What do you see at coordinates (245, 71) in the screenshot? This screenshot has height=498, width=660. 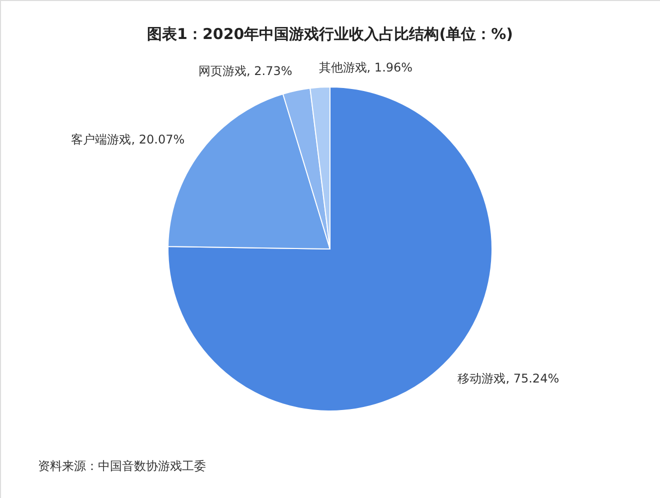 I see `slice-label: 网页游戏, 2.73%` at bounding box center [245, 71].